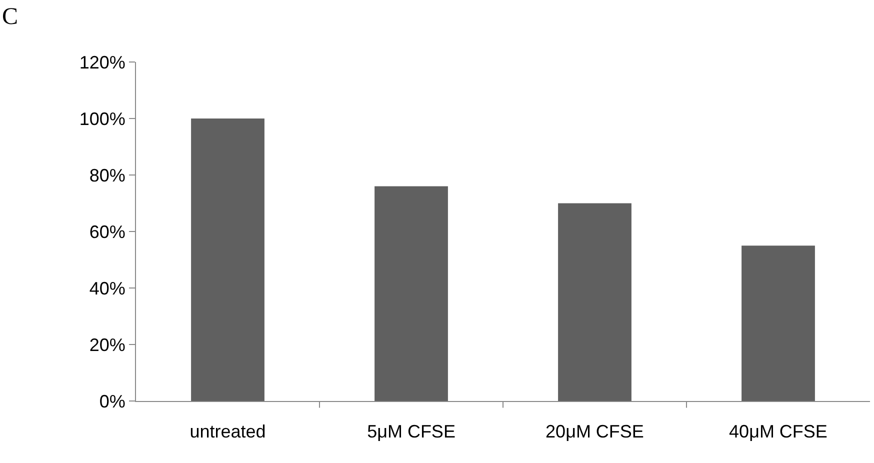  I want to click on text: C, so click(10, 17).